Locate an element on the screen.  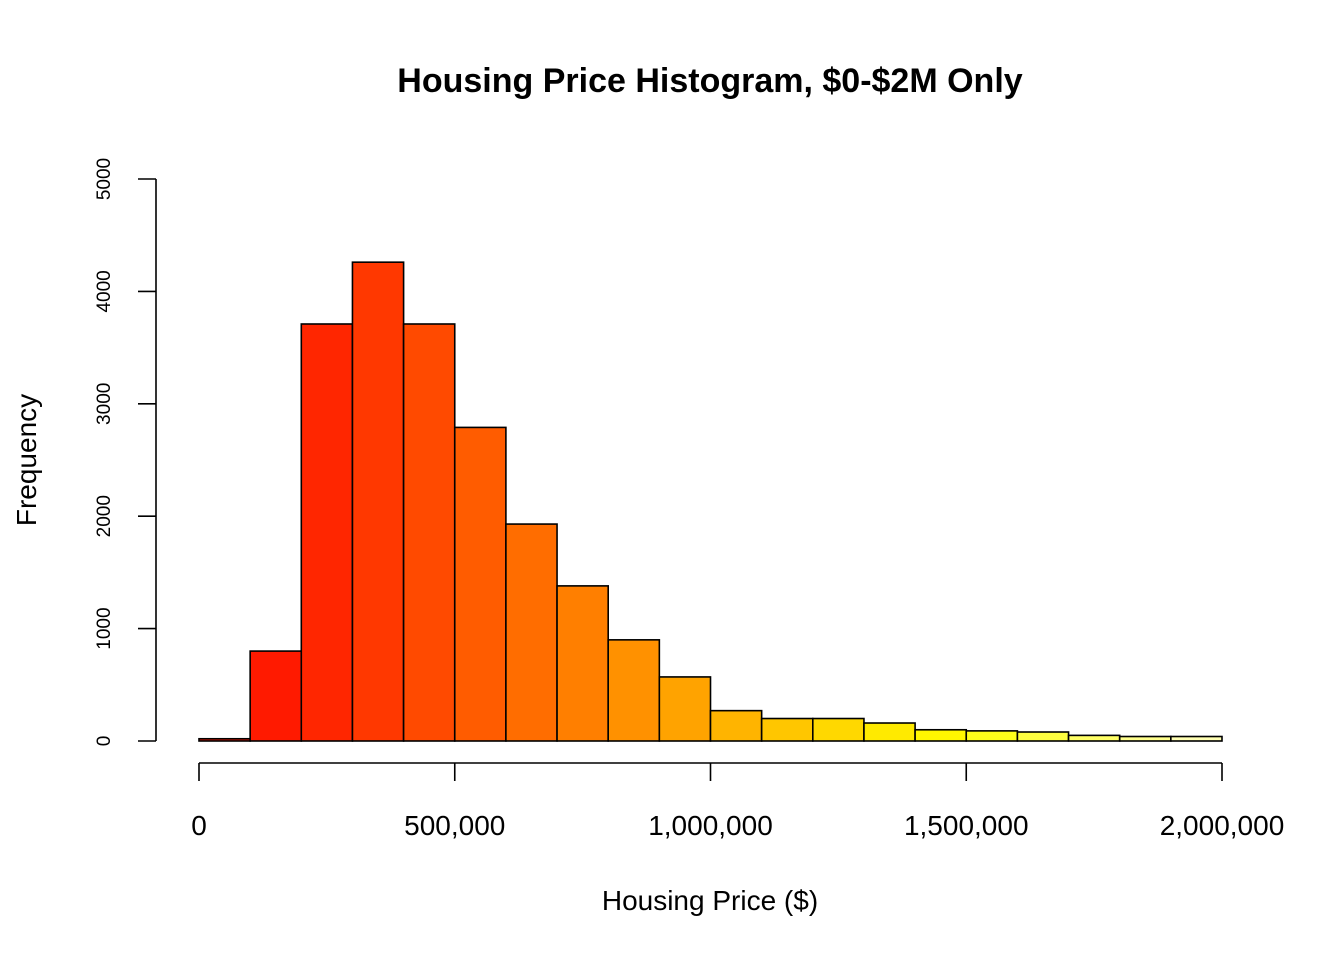
x-ticks: 0 500,000 1,000,000 1,500,000 2,000,000 is located at coordinates (737, 802).